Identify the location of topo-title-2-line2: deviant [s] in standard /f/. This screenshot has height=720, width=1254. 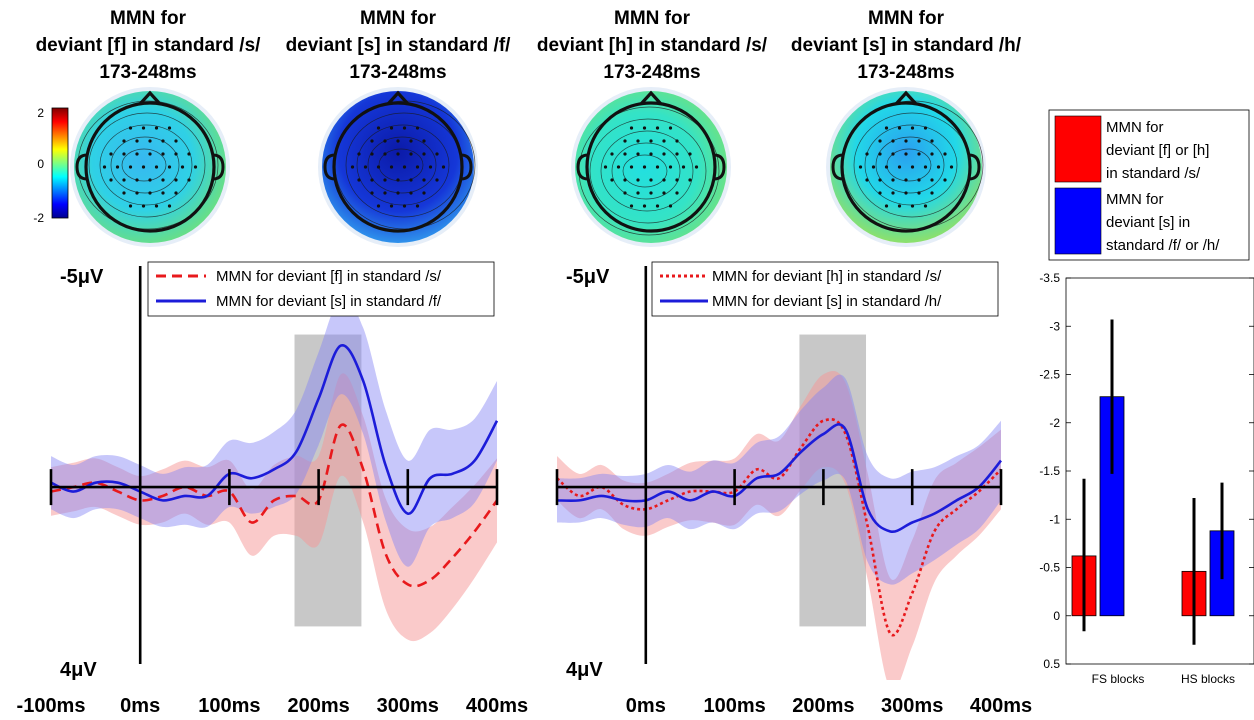
(399, 45).